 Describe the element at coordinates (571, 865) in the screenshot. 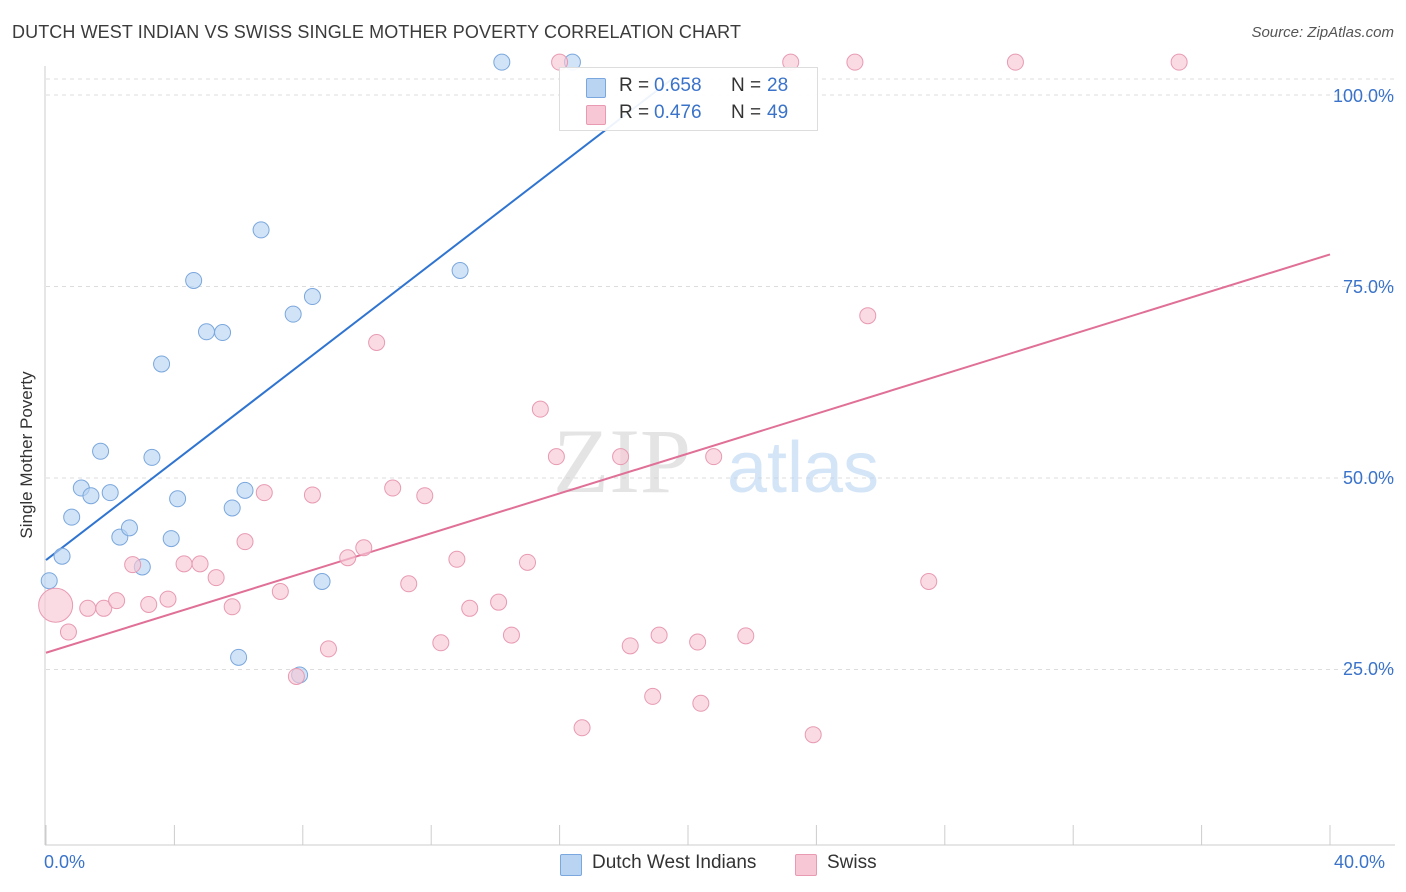

I see `series-swatch-blue` at that location.